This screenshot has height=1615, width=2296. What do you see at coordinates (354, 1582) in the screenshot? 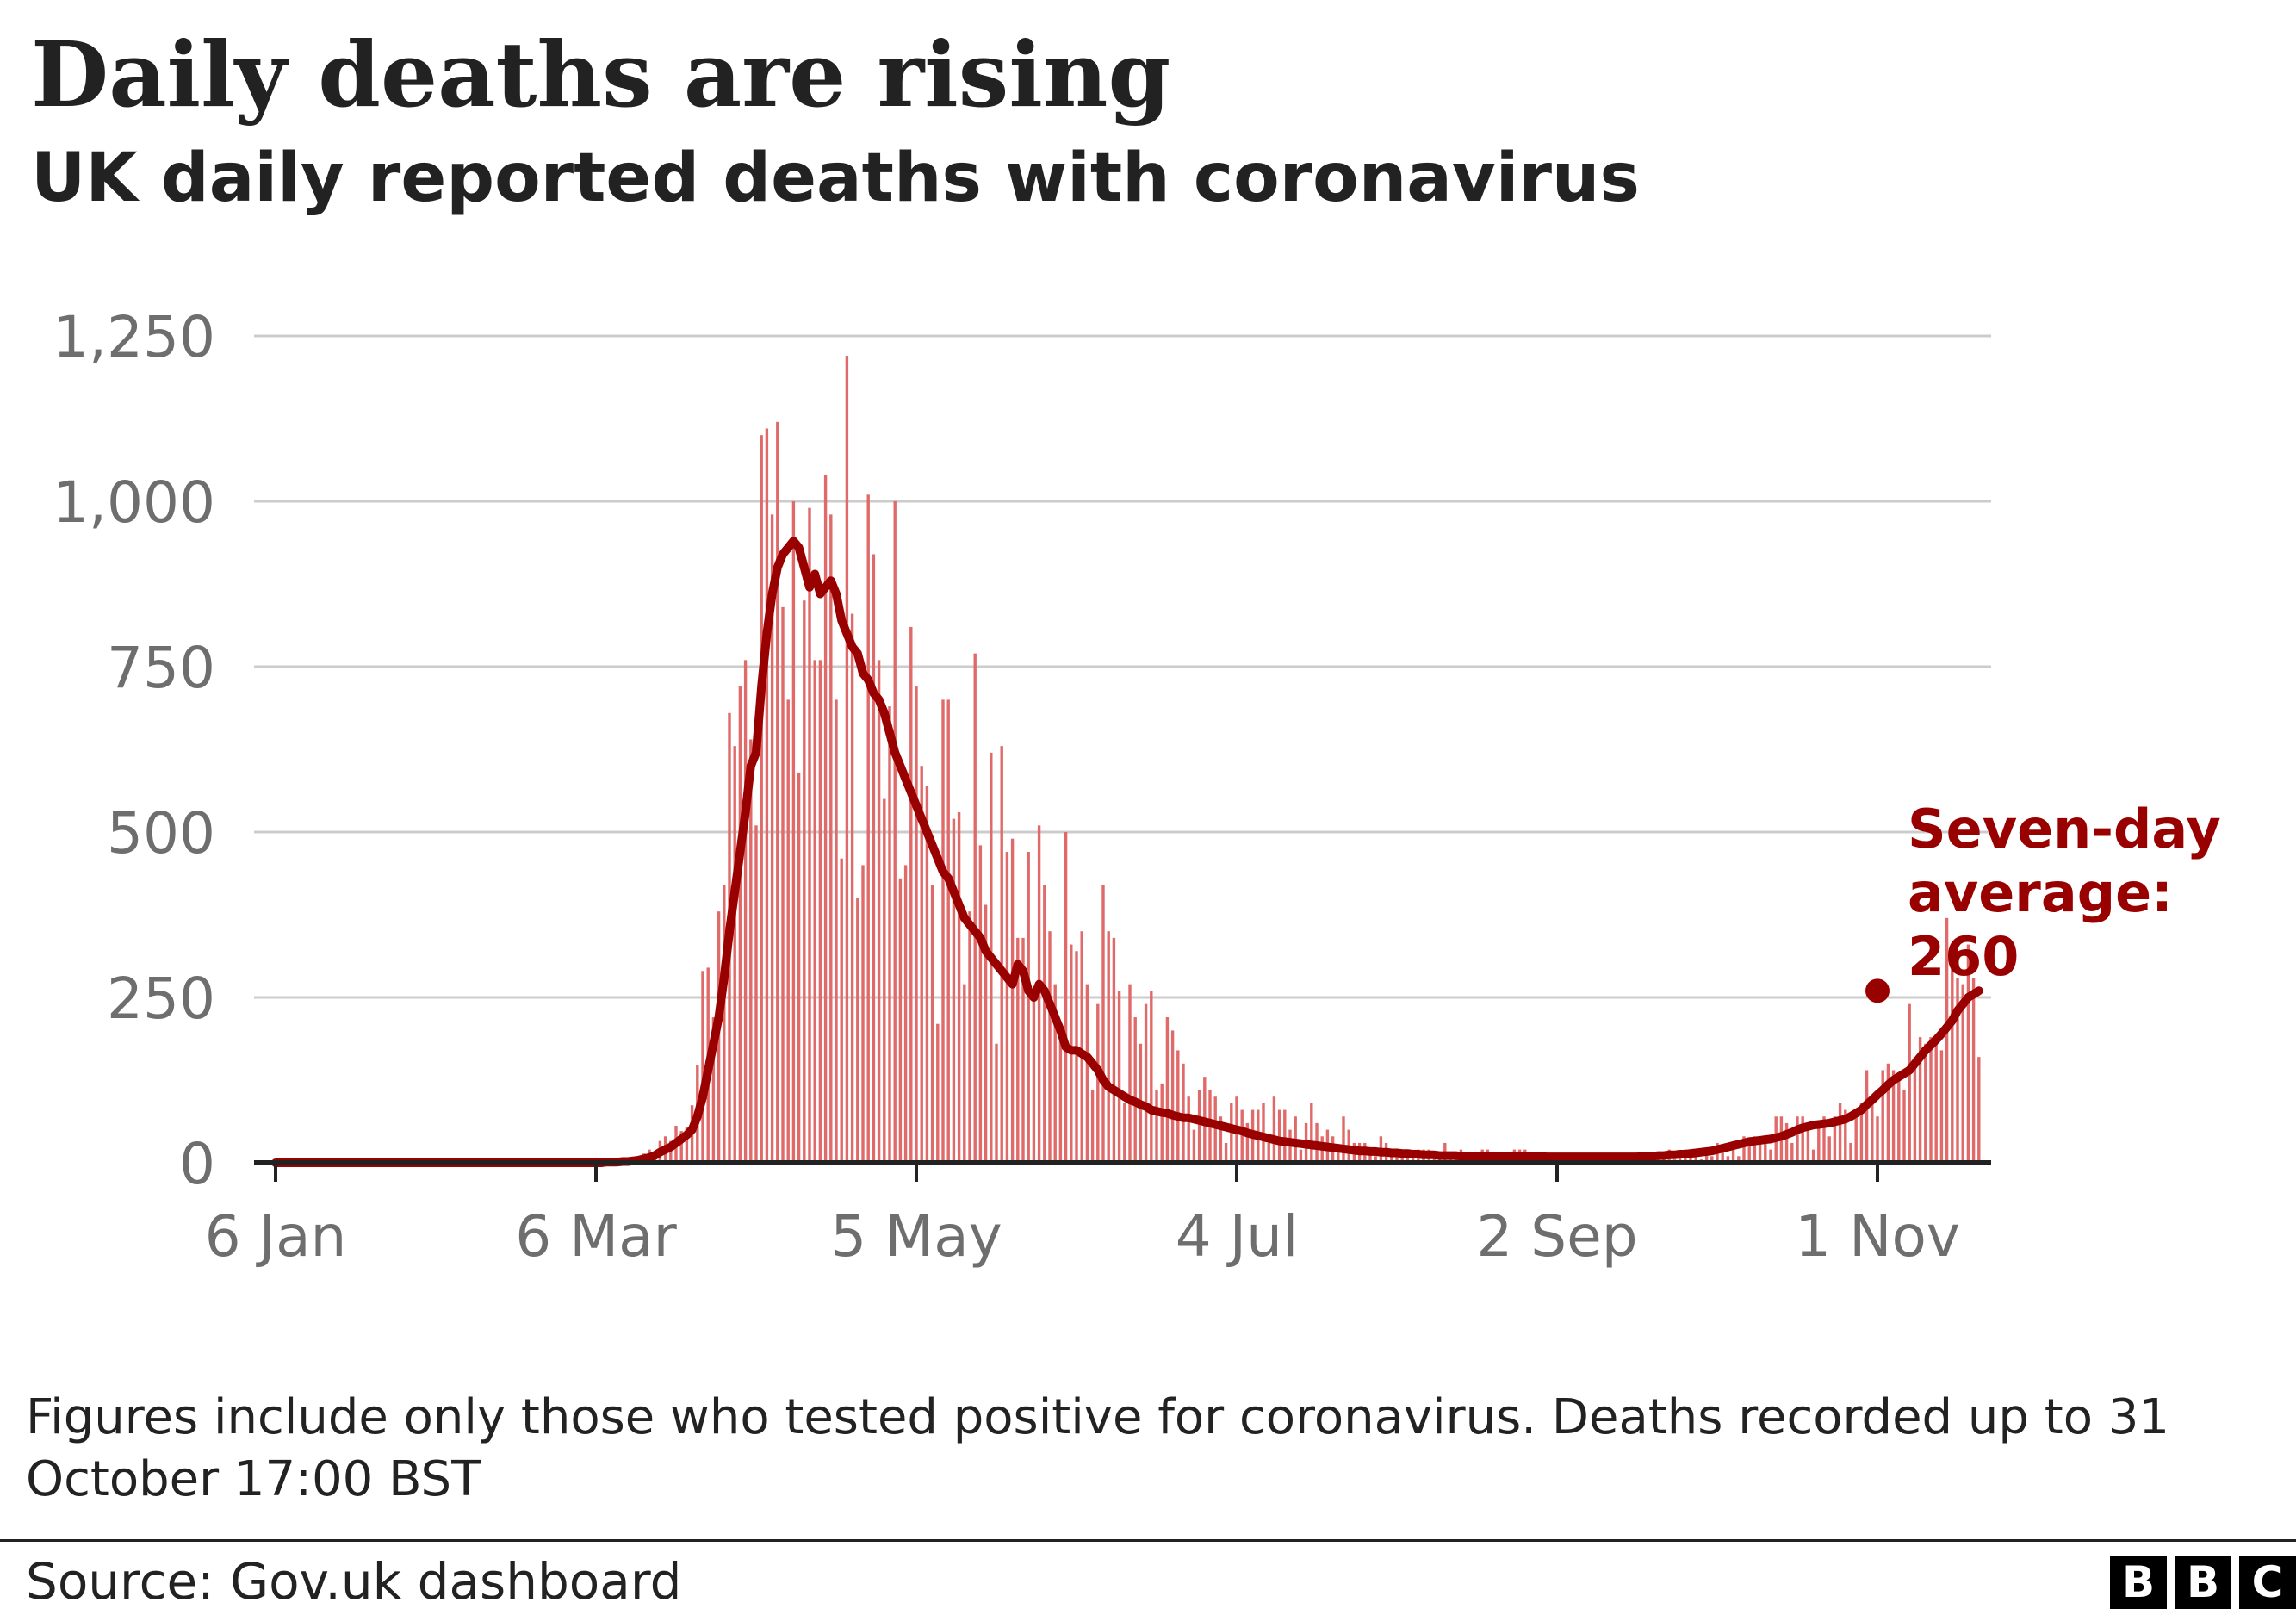
I see `source-text: Source: Gov.uk dashboard` at bounding box center [354, 1582].